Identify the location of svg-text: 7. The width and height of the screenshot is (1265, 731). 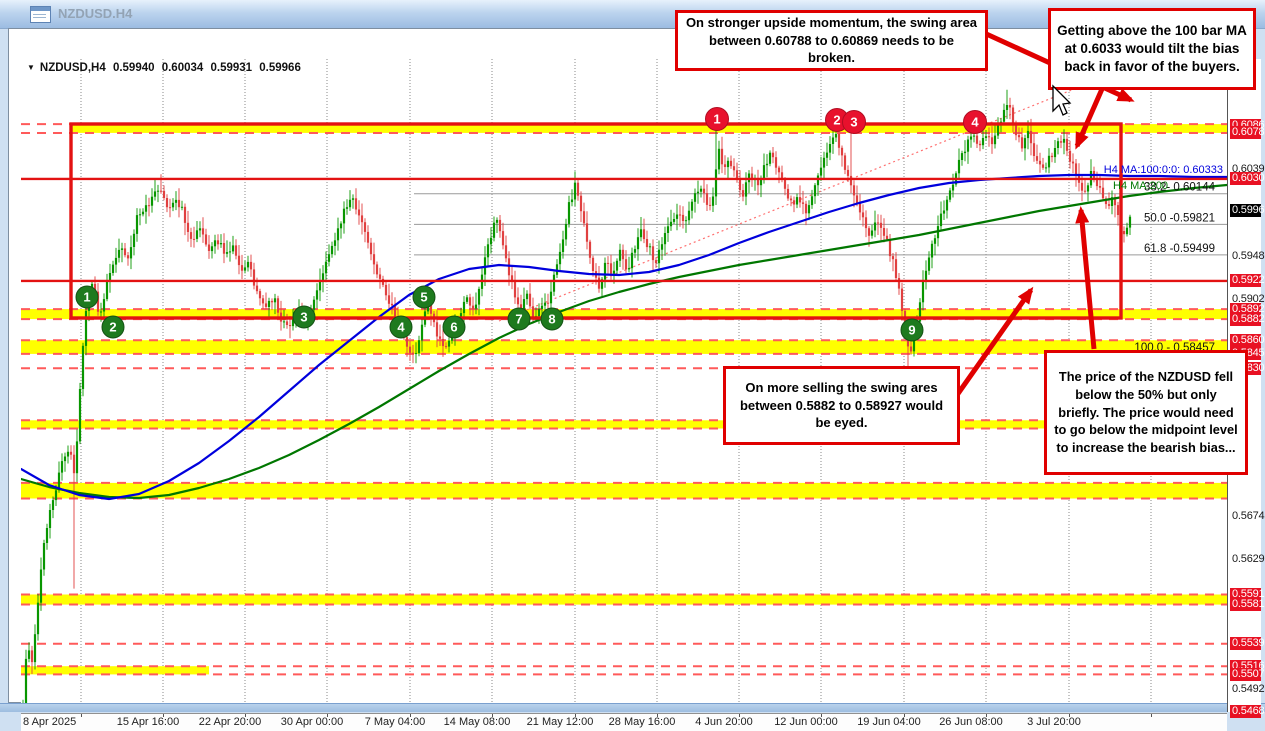
(518, 319).